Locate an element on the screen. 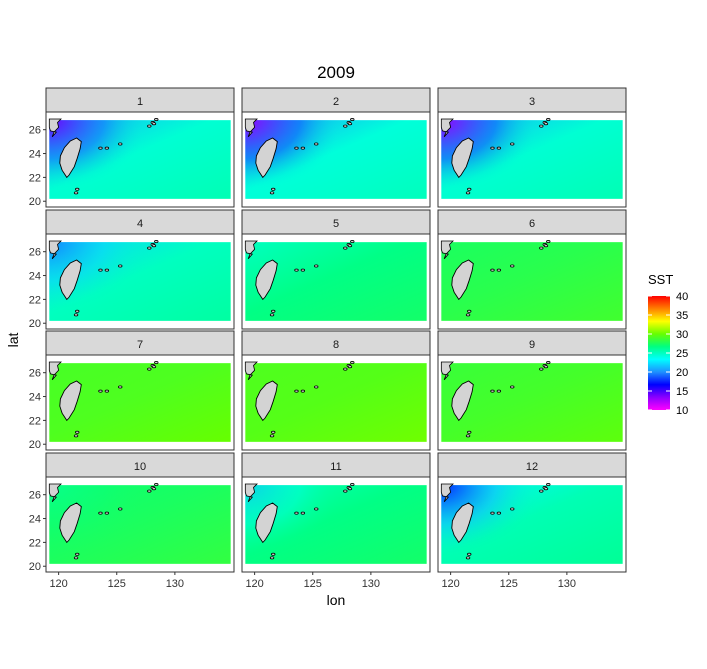  facet-strip-label: 6 is located at coordinates (532, 224).